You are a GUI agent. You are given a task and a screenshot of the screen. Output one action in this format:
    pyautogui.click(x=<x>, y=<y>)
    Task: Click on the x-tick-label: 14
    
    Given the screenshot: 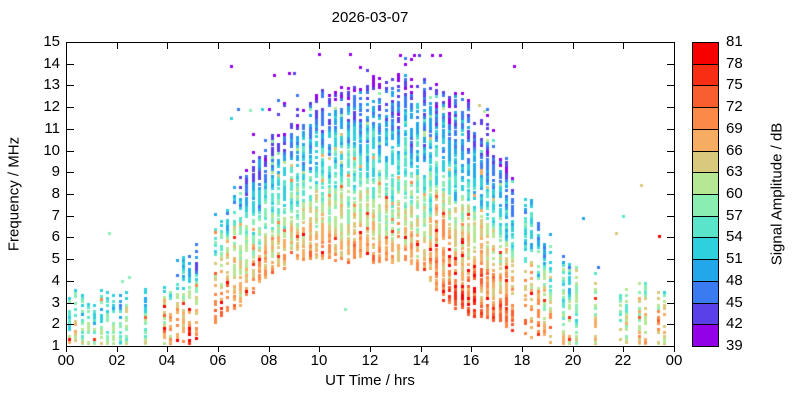 What is the action you would take?
    pyautogui.click(x=421, y=360)
    